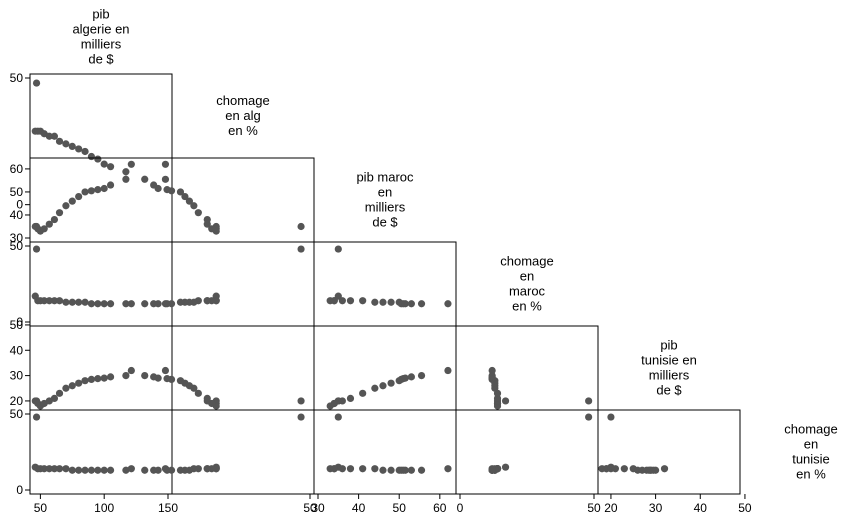 This screenshot has width=854, height=521. What do you see at coordinates (810, 429) in the screenshot?
I see `variable-label-5-line-0: chomage` at bounding box center [810, 429].